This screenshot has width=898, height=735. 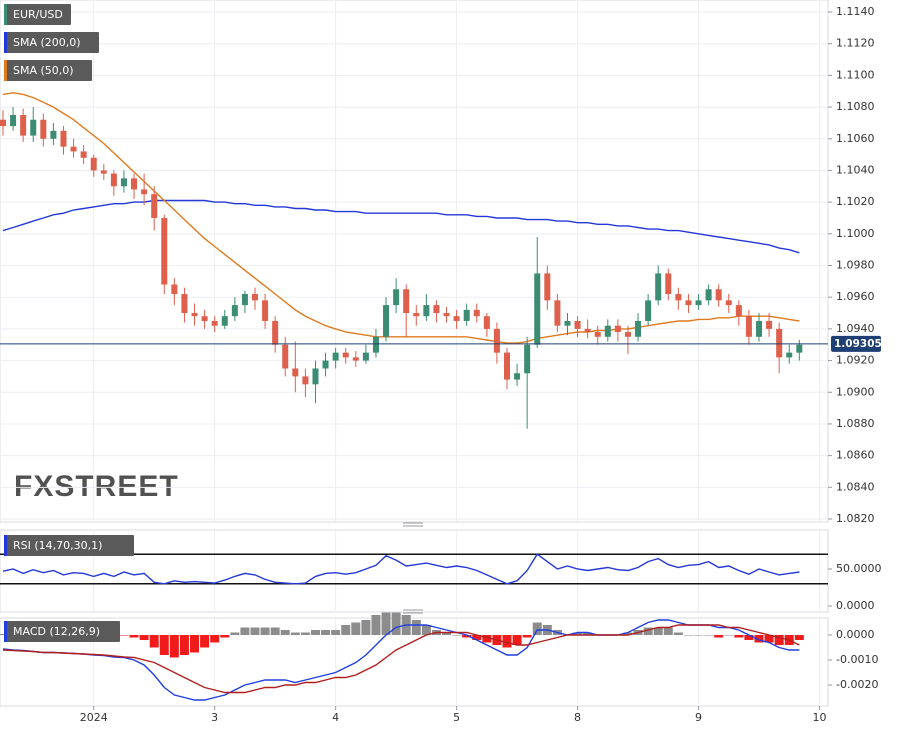 I want to click on last-price-box, so click(x=856, y=343).